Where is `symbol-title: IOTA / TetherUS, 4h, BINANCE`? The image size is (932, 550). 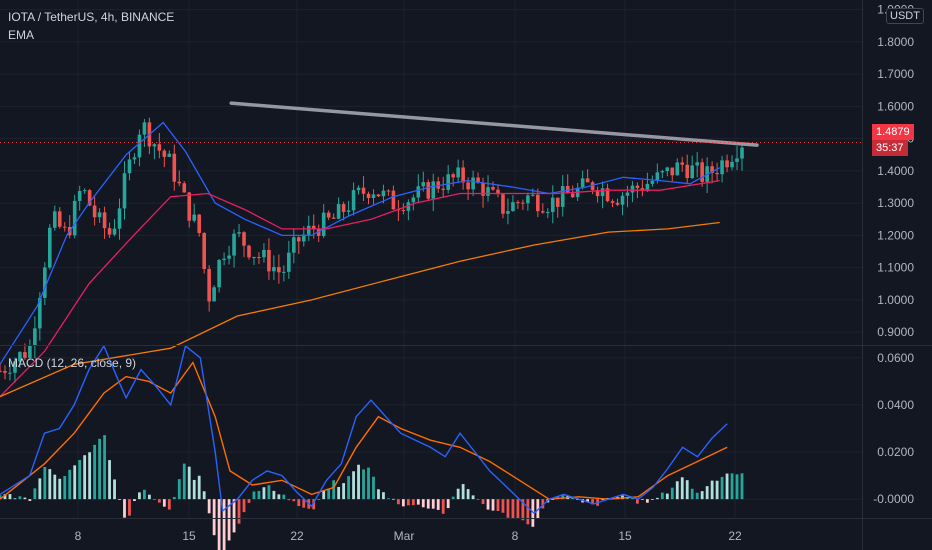 symbol-title: IOTA / TetherUS, 4h, BINANCE is located at coordinates (91, 17).